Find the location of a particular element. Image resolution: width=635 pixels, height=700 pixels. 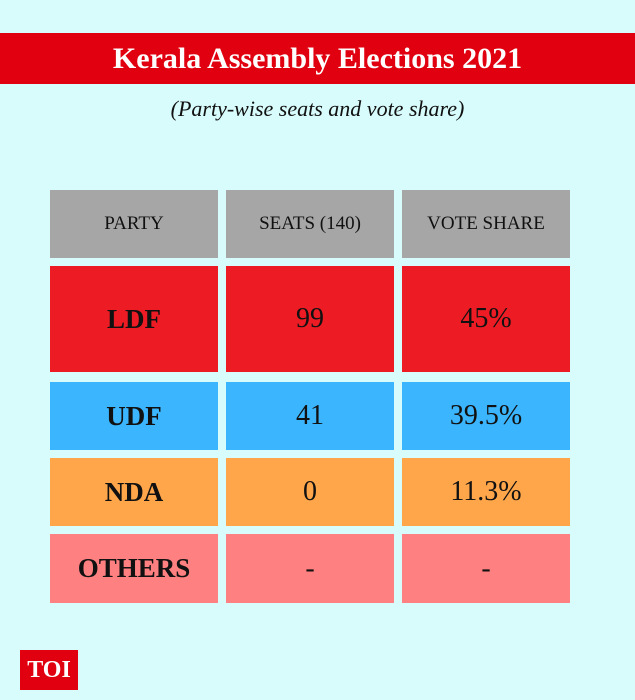

party-cell: NDA is located at coordinates (134, 492).